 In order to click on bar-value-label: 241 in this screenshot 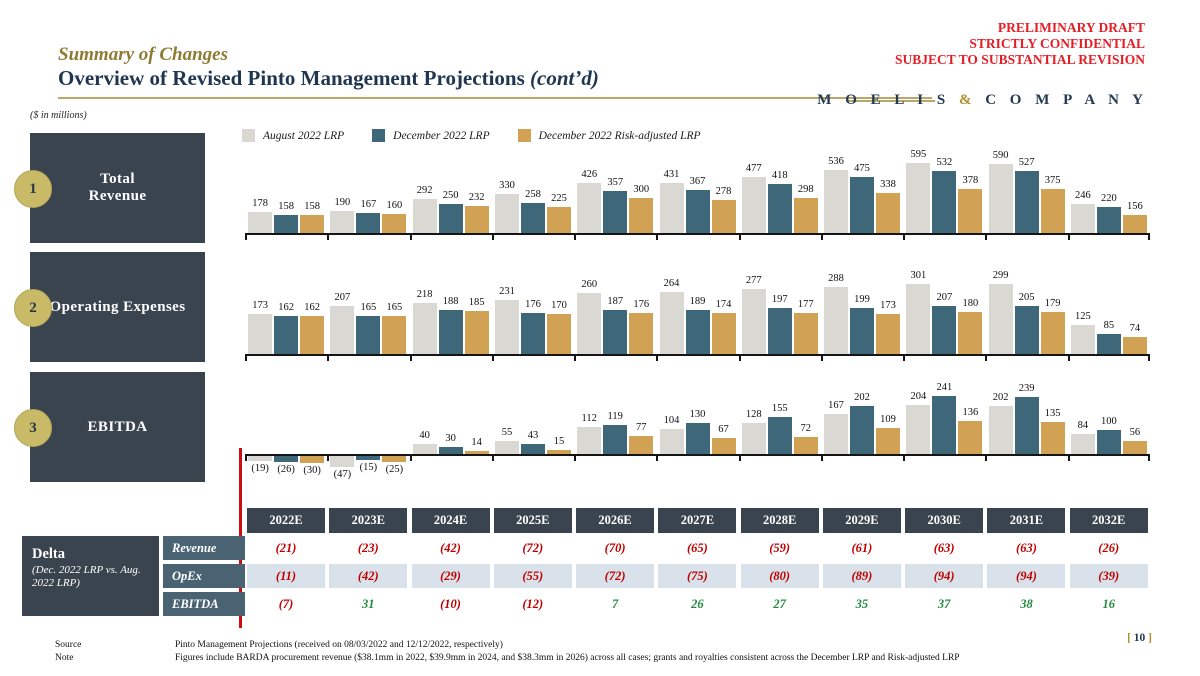, I will do `click(944, 388)`.